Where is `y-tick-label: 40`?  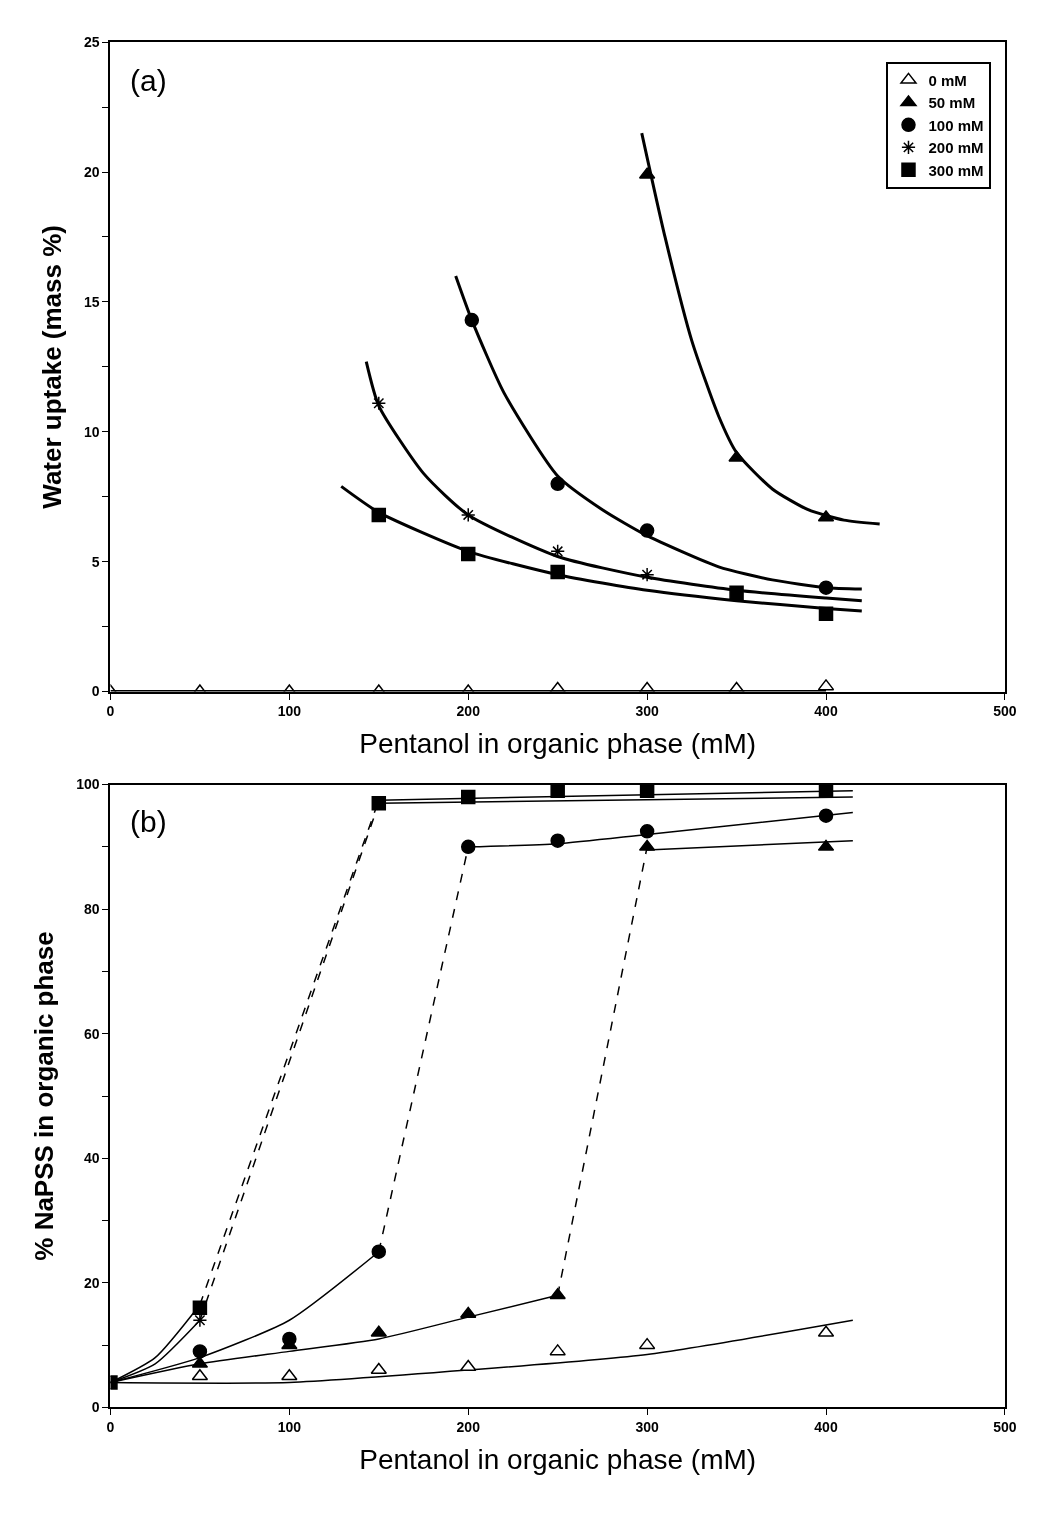
y-tick-label: 40 is located at coordinates (92, 1158).